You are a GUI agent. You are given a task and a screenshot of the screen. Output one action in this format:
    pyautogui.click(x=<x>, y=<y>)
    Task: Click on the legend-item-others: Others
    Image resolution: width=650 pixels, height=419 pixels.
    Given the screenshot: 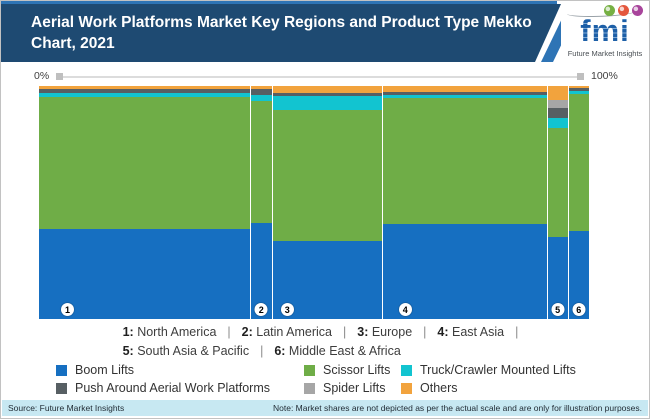 What is the action you would take?
    pyautogui.click(x=508, y=388)
    